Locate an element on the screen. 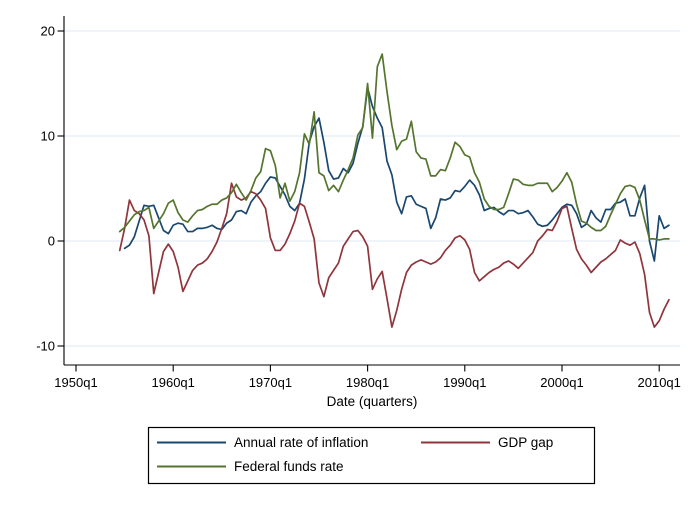  x-tick-label-1980q1: 1980q1 is located at coordinates (367, 382).